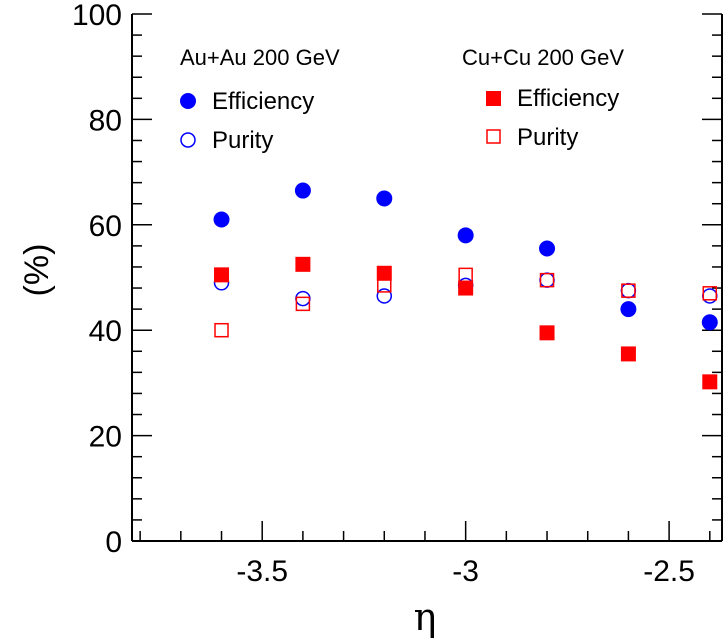 The width and height of the screenshot is (726, 639). What do you see at coordinates (37, 270) in the screenshot?
I see `y-axis-title: (%)` at bounding box center [37, 270].